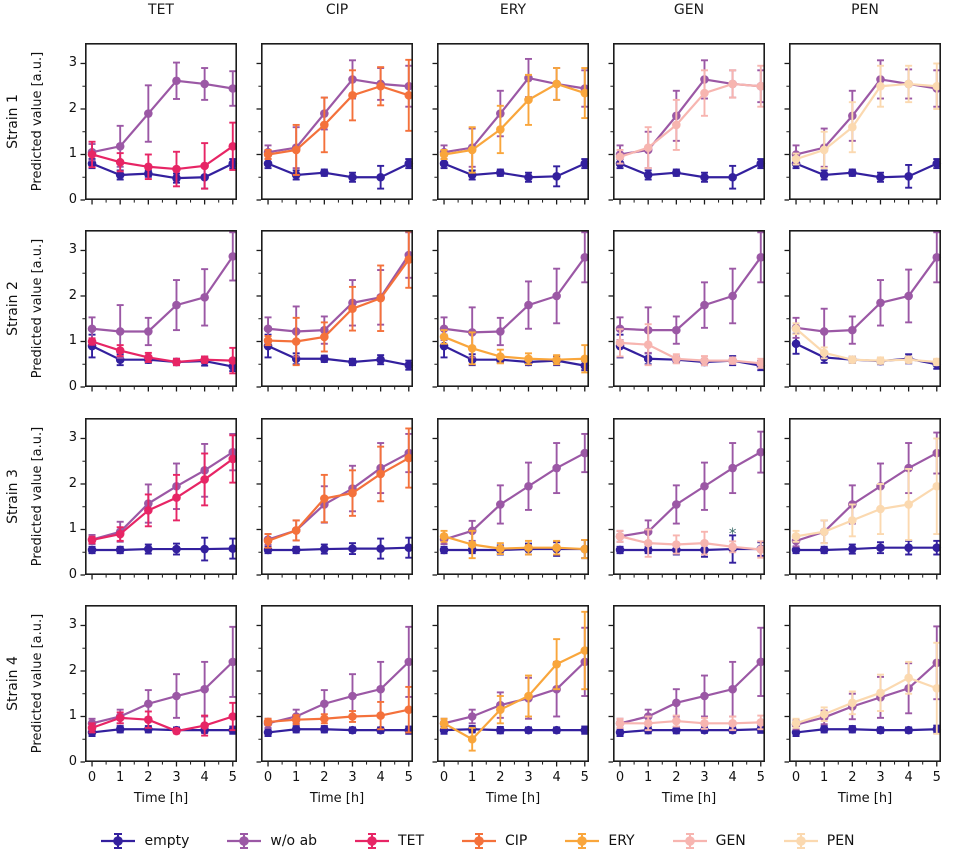 The height and width of the screenshot is (862, 955). Describe the element at coordinates (516, 841) in the screenshot. I see `legend-label: CIP` at that location.